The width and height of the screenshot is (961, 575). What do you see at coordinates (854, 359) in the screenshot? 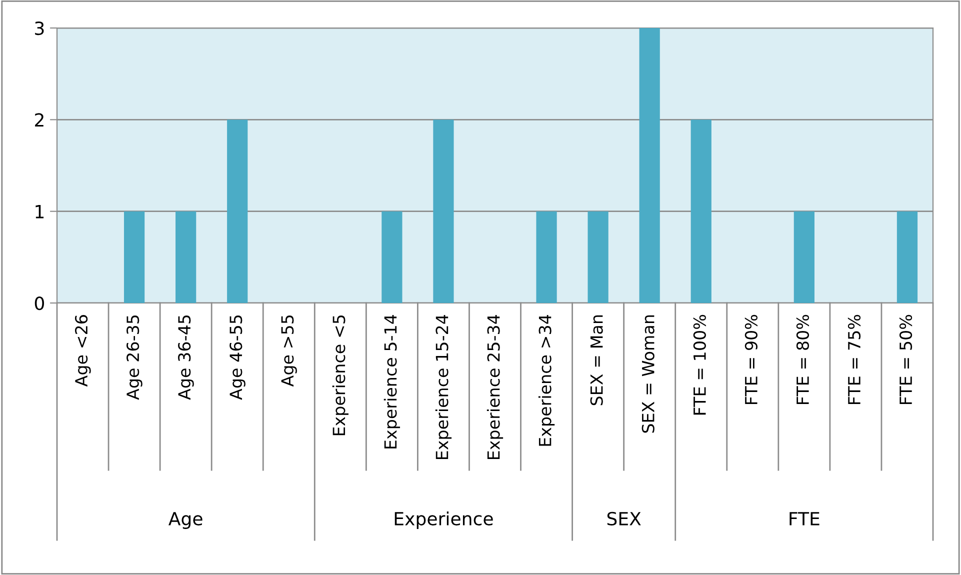
I see `x-tick-label: FTE = 75%` at bounding box center [854, 359].